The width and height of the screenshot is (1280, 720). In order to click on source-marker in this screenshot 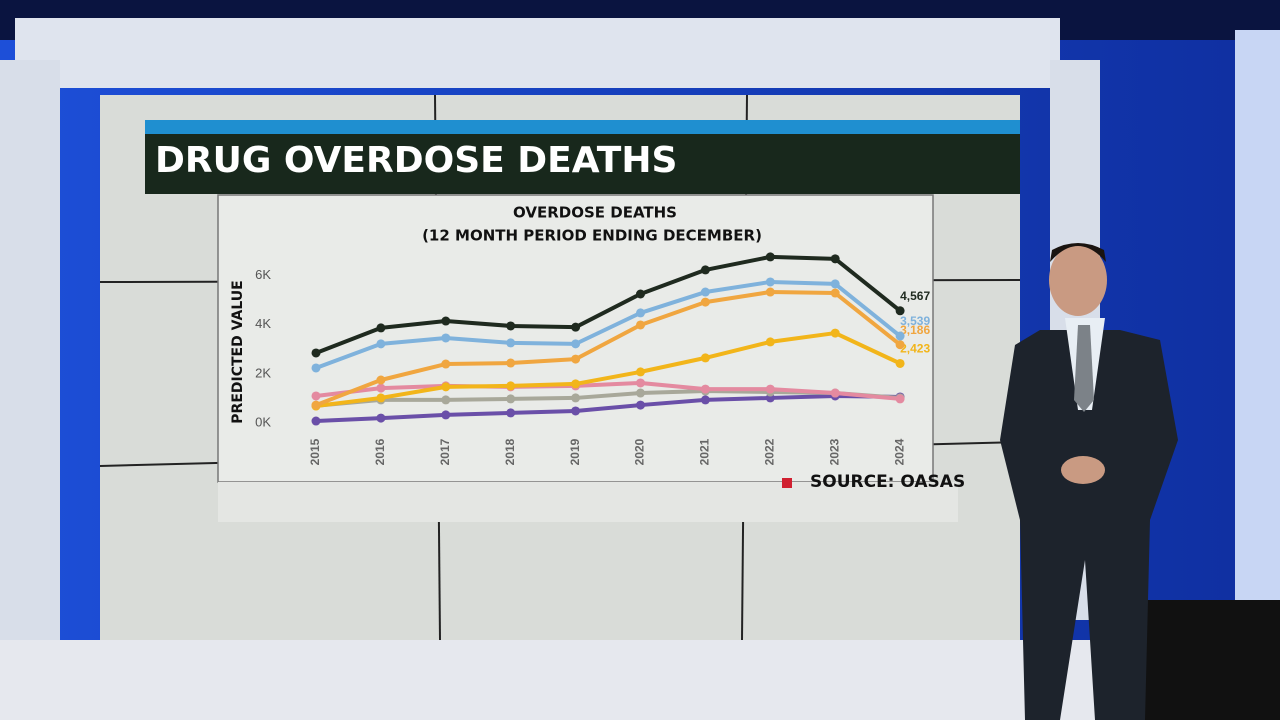, I will do `click(787, 483)`.